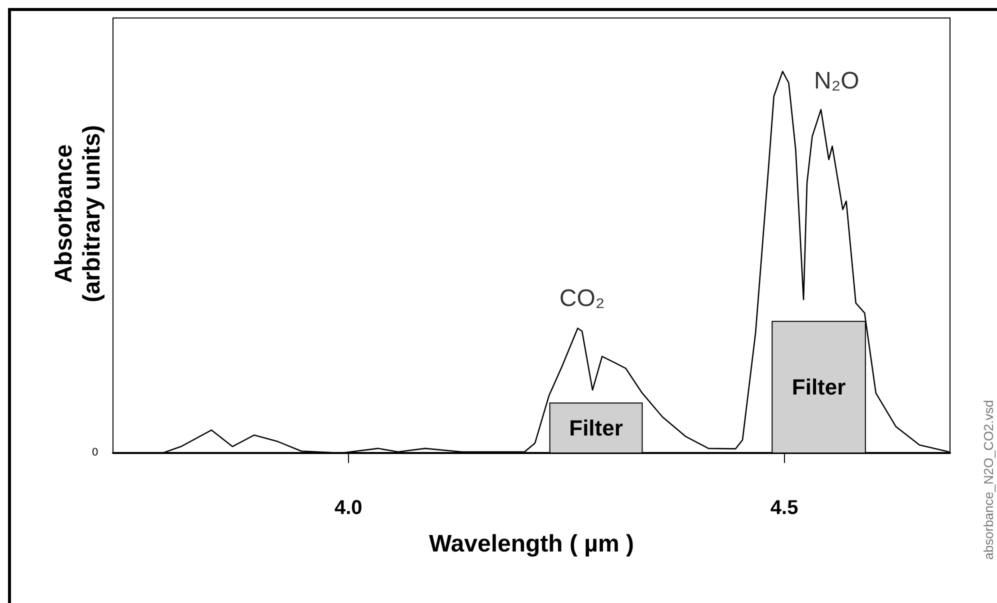  I want to click on text: absorbance_N2O_CO2.vsd, so click(988, 480).